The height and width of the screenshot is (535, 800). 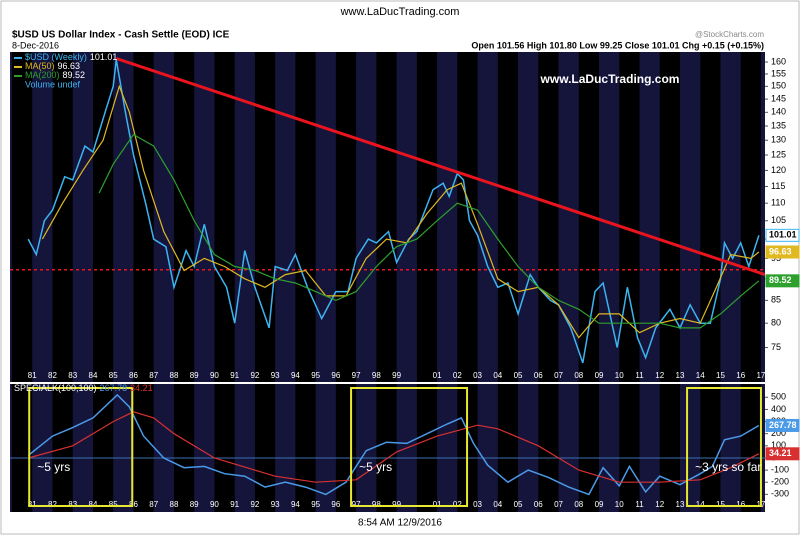 I want to click on x-tick-label: 15, so click(x=720, y=504).